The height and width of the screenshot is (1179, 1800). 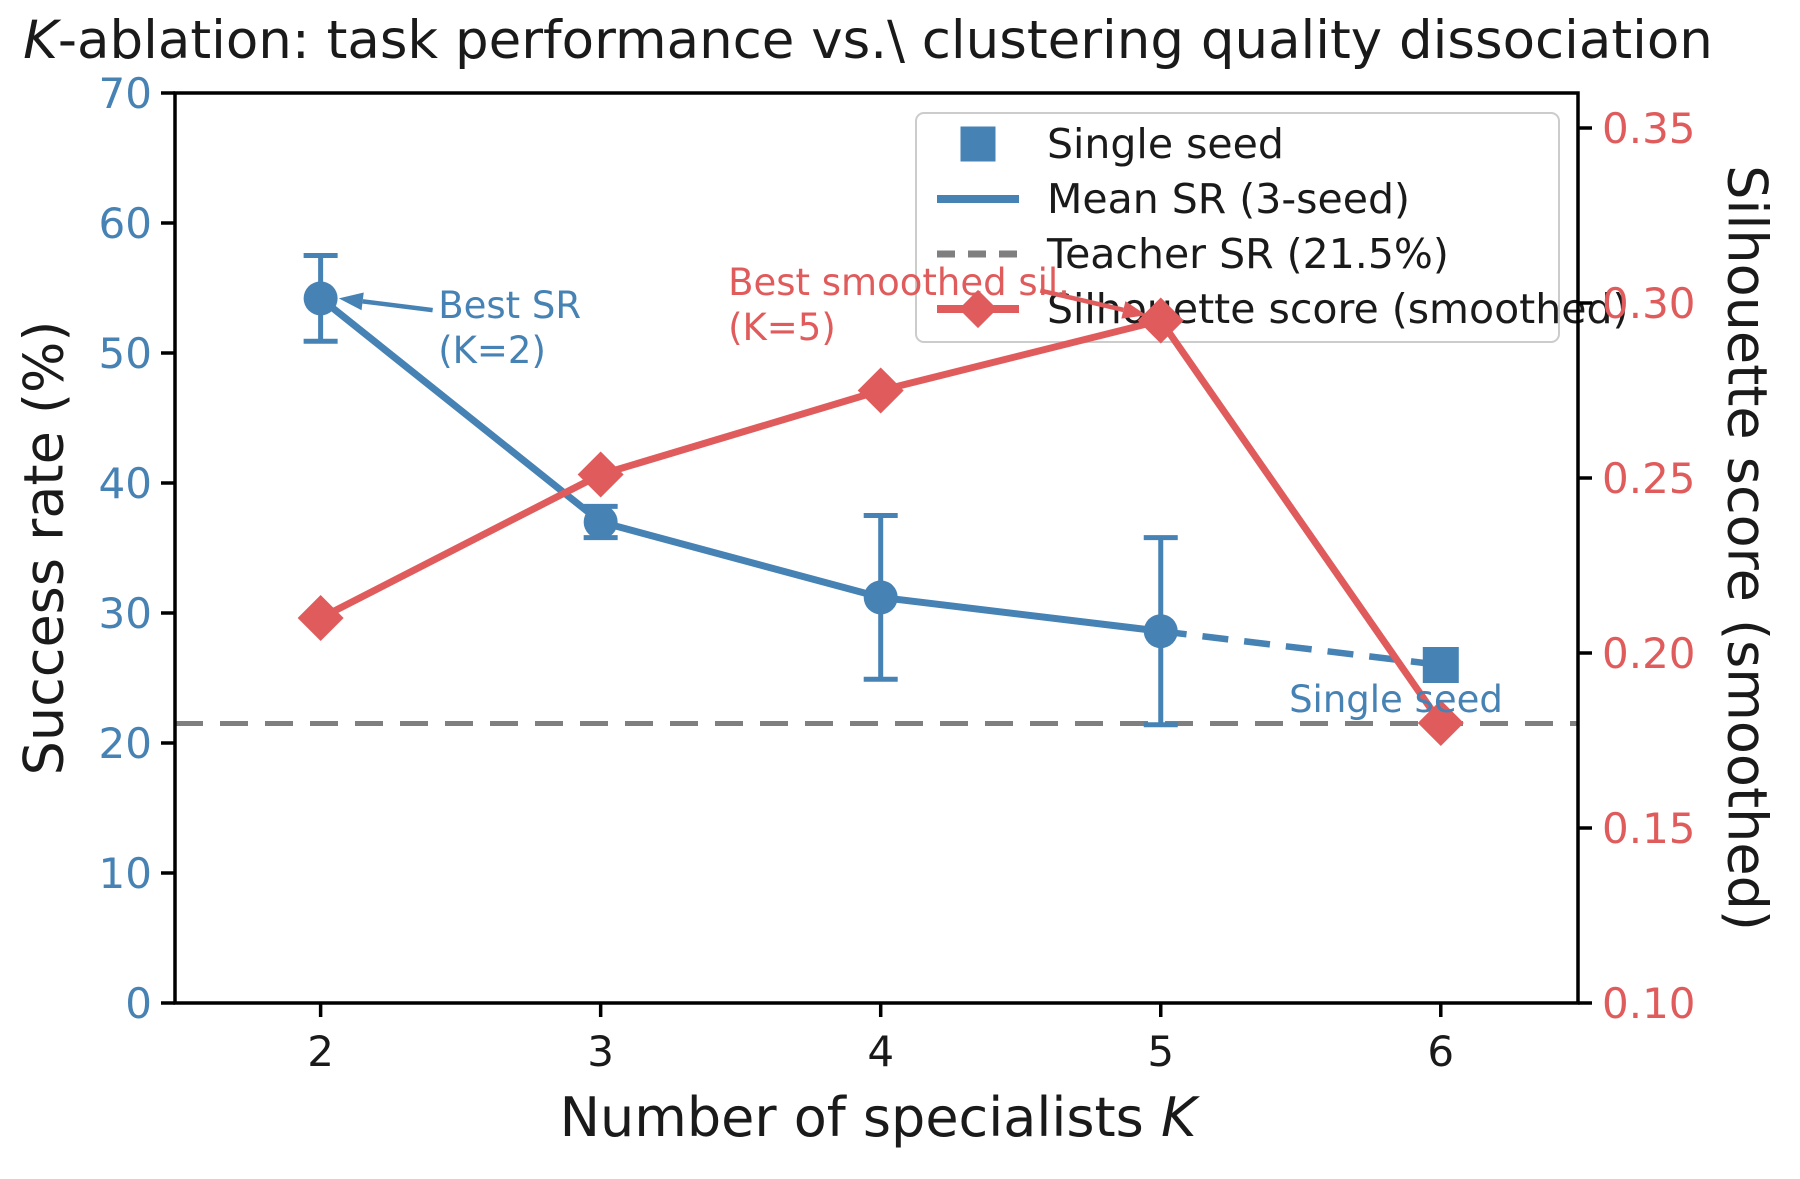 I want to click on annotation-best-sil: Best smoothed sil. (K=5), so click(x=899, y=305).